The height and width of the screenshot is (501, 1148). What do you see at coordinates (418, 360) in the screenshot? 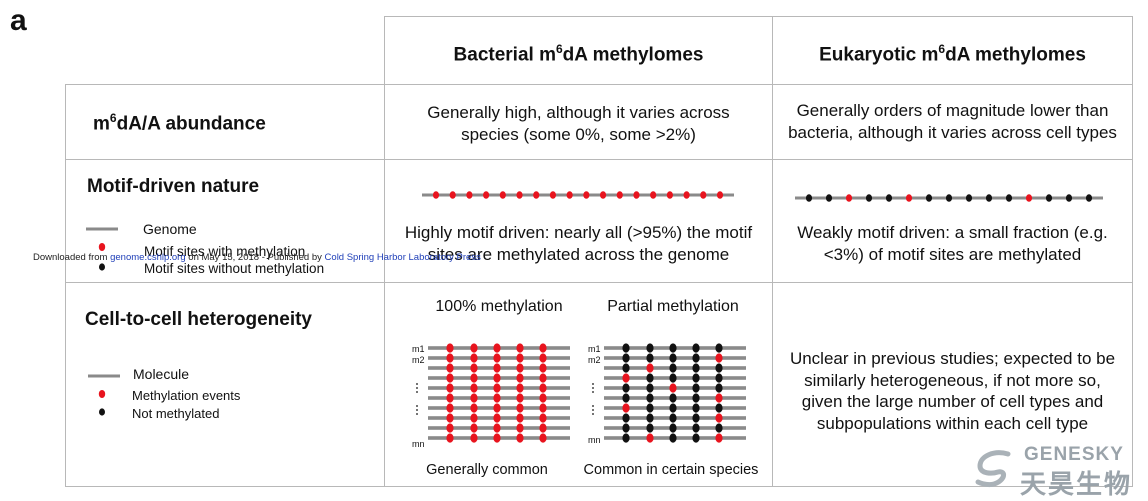
I see `full-grid-label-m2: m2` at bounding box center [418, 360].